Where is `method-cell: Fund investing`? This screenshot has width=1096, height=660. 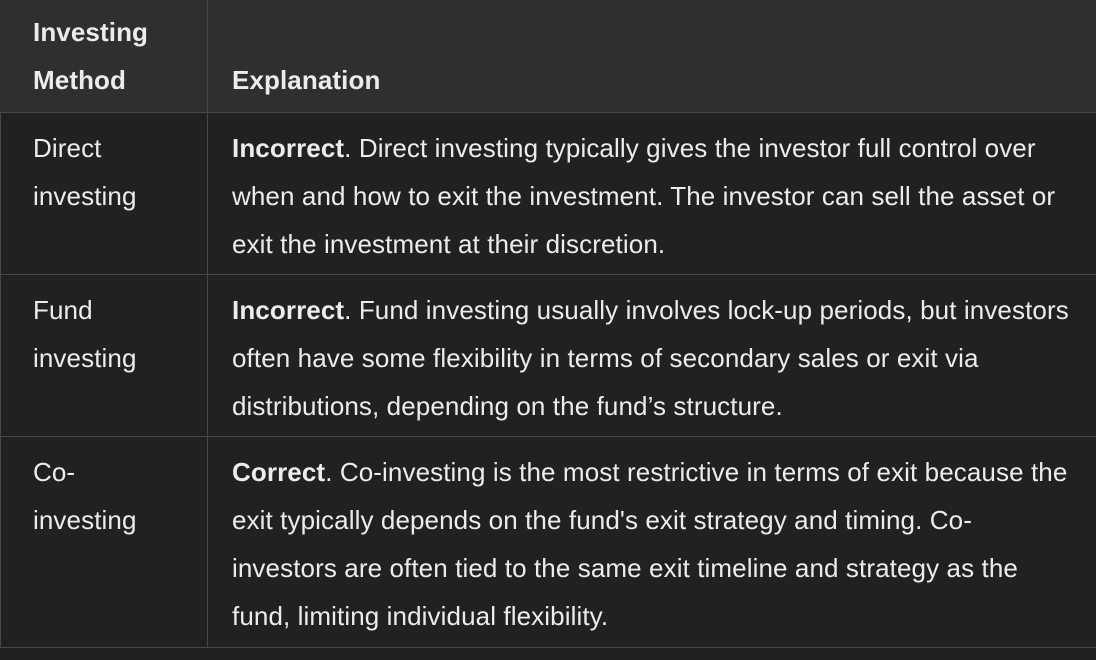
method-cell: Fund investing is located at coordinates (104, 355).